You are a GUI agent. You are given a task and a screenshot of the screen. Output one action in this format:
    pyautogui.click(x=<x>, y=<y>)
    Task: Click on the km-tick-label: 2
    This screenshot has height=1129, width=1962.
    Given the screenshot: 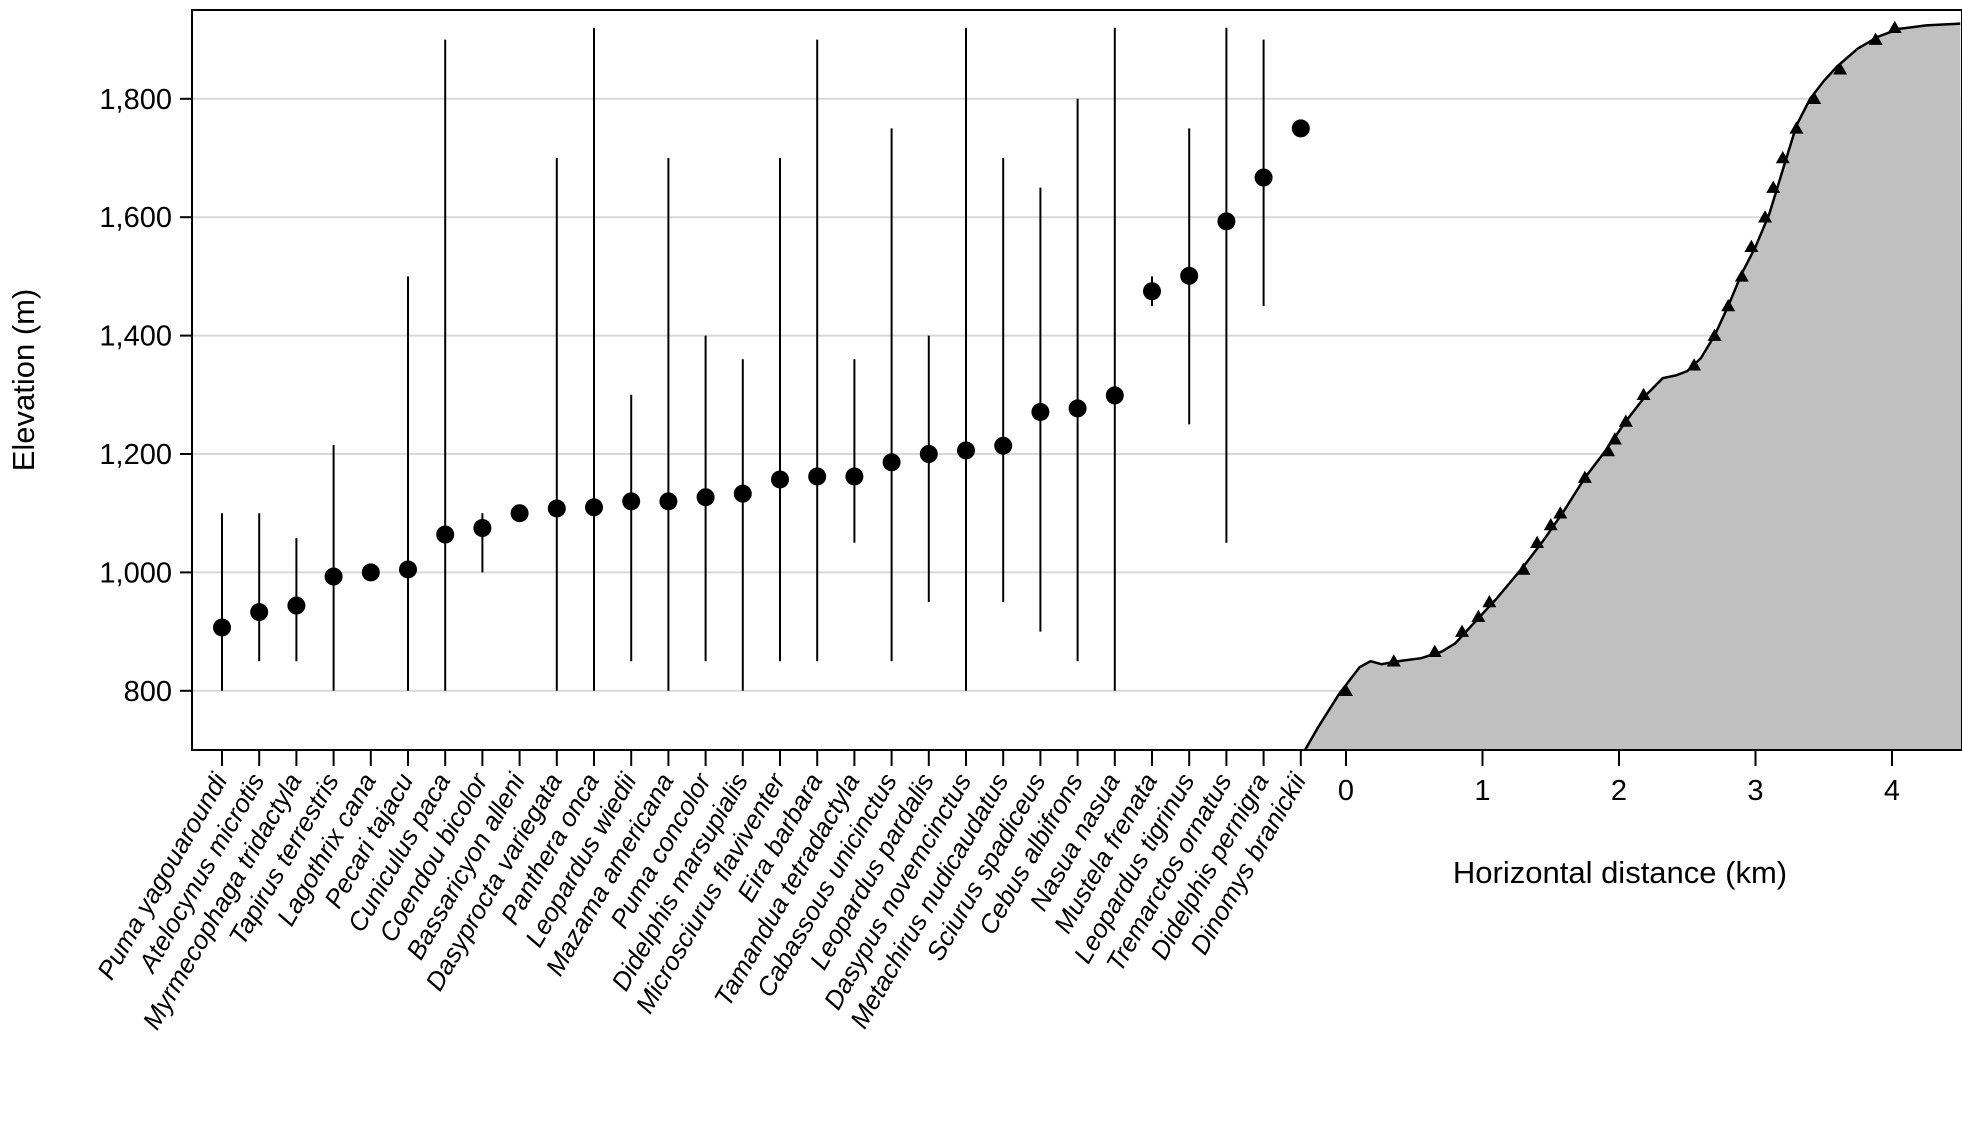 What is the action you would take?
    pyautogui.click(x=1619, y=791)
    